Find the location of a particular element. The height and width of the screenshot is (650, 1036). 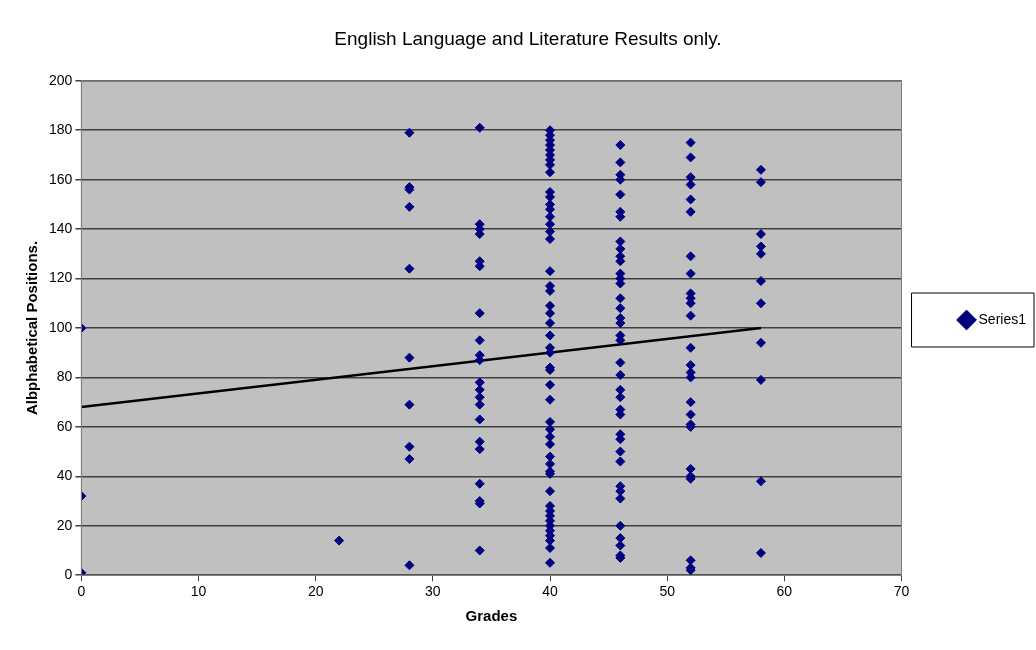

x-axis-title: Grades is located at coordinates (491, 616).